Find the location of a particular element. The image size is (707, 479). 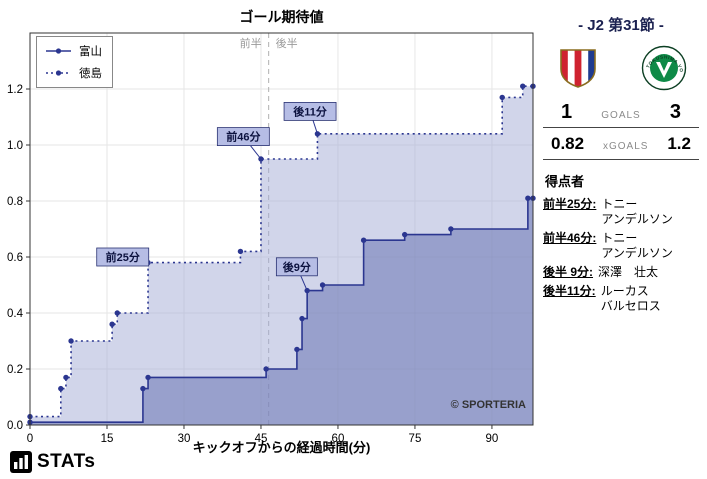

scorer-time: 前半46分: is located at coordinates (570, 238).